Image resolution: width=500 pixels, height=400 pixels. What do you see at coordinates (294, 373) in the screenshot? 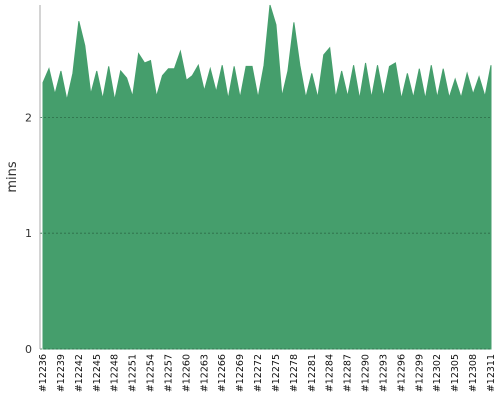
I see `x-tick-label: #12278` at bounding box center [294, 373].